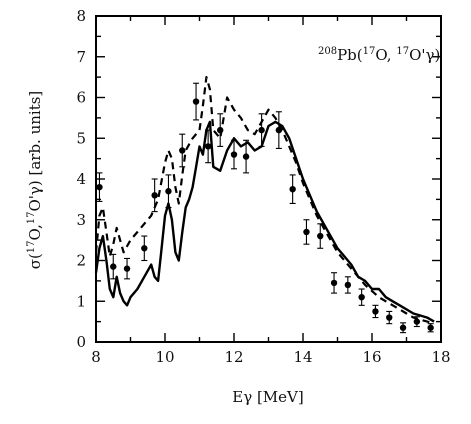  What do you see at coordinates (421, 55) in the screenshot?
I see `annotation-element-eject: O'γ` at bounding box center [421, 55].